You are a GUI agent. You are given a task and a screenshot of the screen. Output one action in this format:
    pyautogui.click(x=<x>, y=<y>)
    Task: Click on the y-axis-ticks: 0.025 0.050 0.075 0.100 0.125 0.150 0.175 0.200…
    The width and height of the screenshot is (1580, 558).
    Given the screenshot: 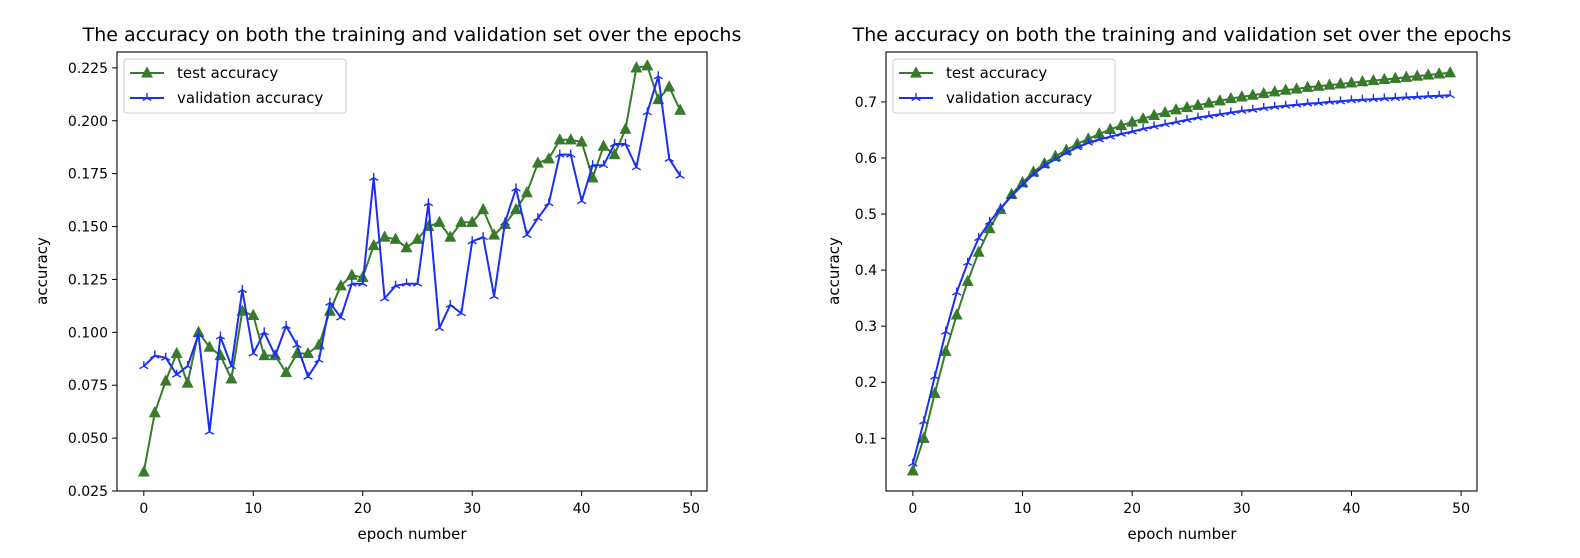 What is the action you would take?
    pyautogui.click(x=92, y=280)
    